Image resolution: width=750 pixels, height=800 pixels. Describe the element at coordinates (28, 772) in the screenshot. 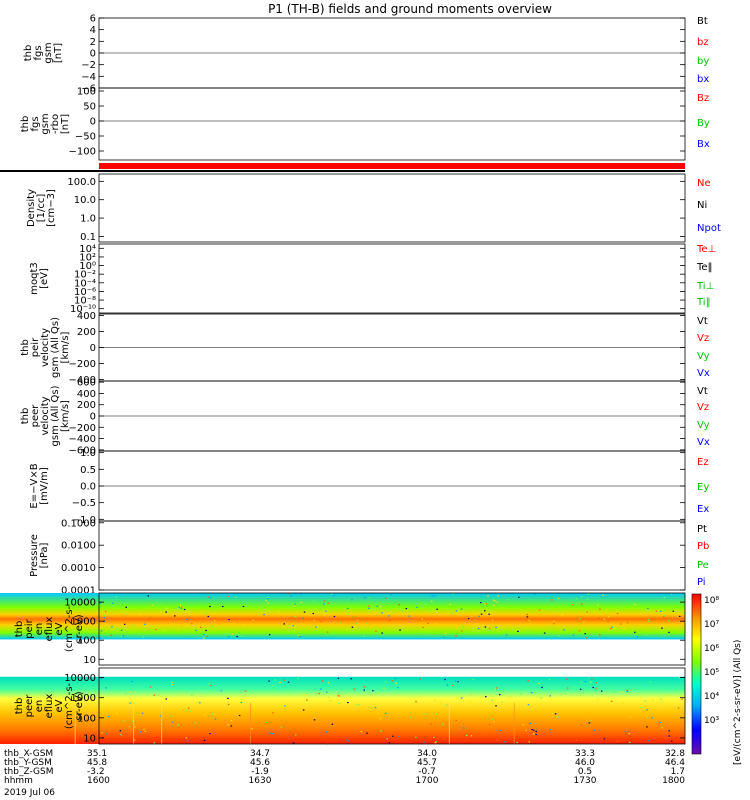

I see `footer-row-label: thb_Z-GSM` at that location.